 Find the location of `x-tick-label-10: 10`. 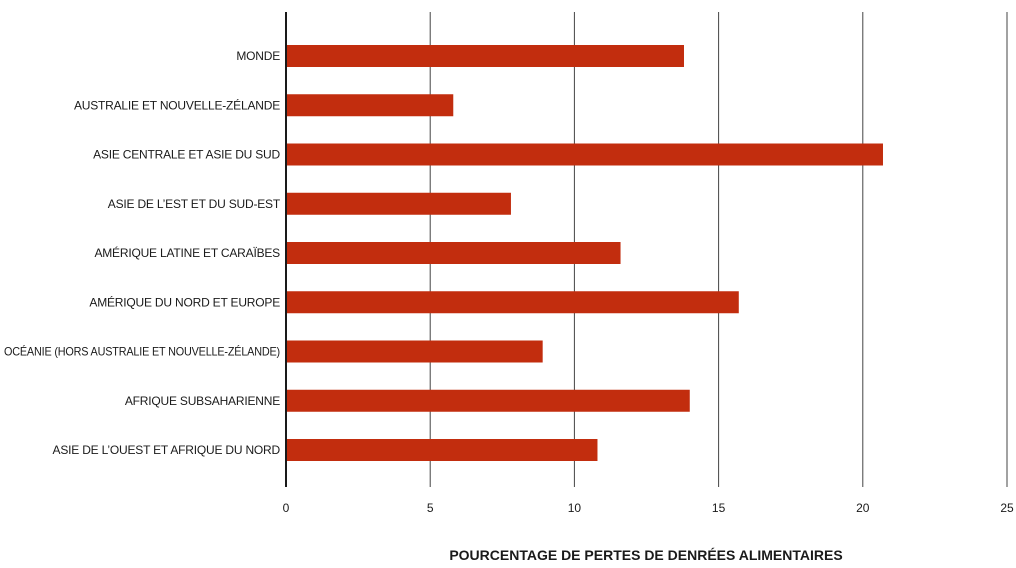

x-tick-label-10: 10 is located at coordinates (575, 508).